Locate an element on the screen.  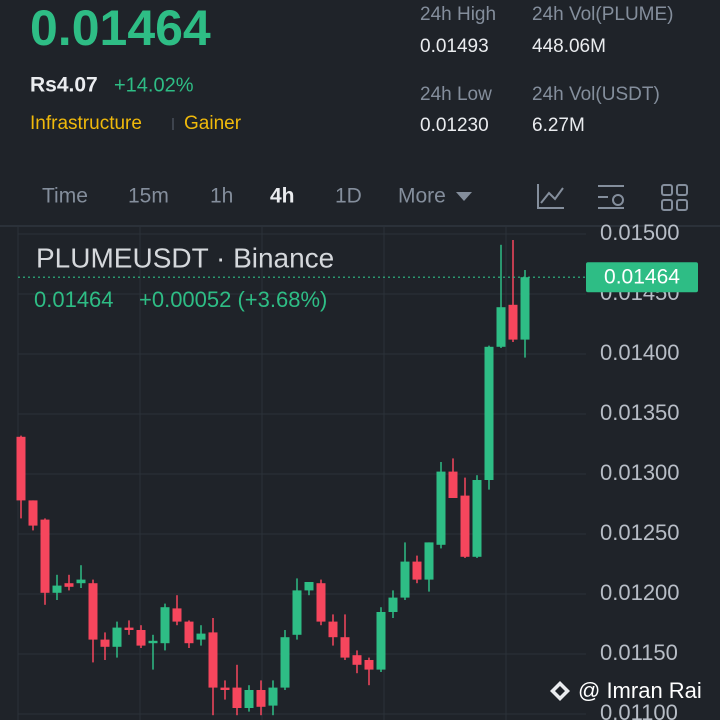
y-tick-label: 0.01500 is located at coordinates (640, 232).